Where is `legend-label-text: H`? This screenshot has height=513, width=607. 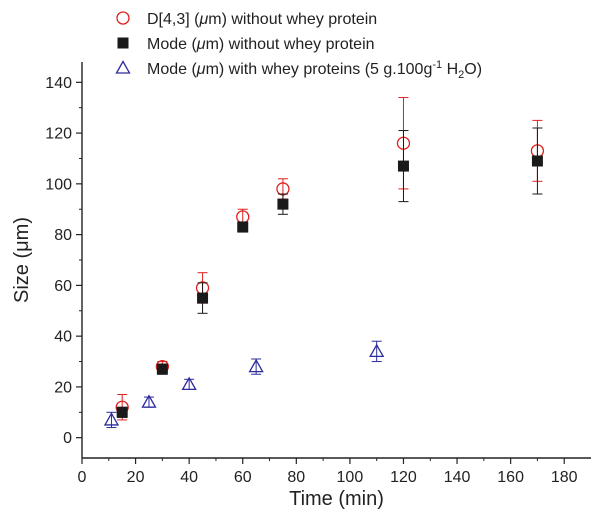
legend-label-text: H is located at coordinates (450, 69).